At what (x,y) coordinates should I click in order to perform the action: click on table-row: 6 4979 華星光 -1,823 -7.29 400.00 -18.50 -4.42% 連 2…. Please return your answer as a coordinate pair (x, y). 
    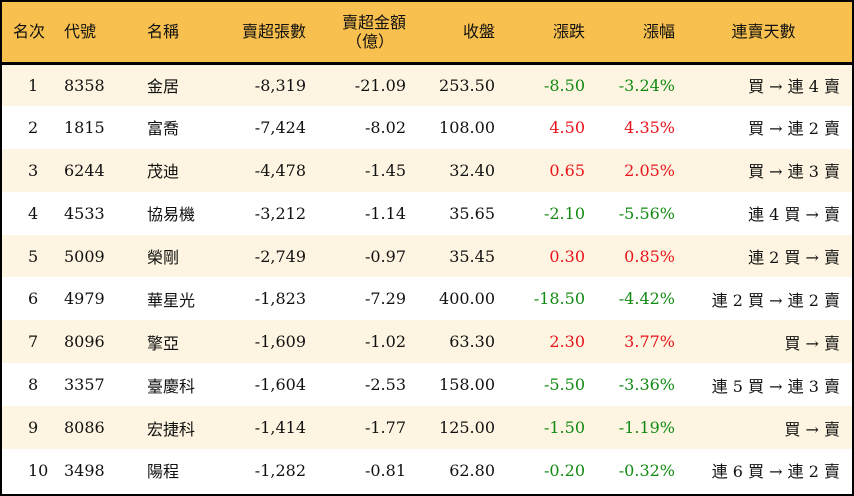
    Looking at the image, I should click on (427, 299).